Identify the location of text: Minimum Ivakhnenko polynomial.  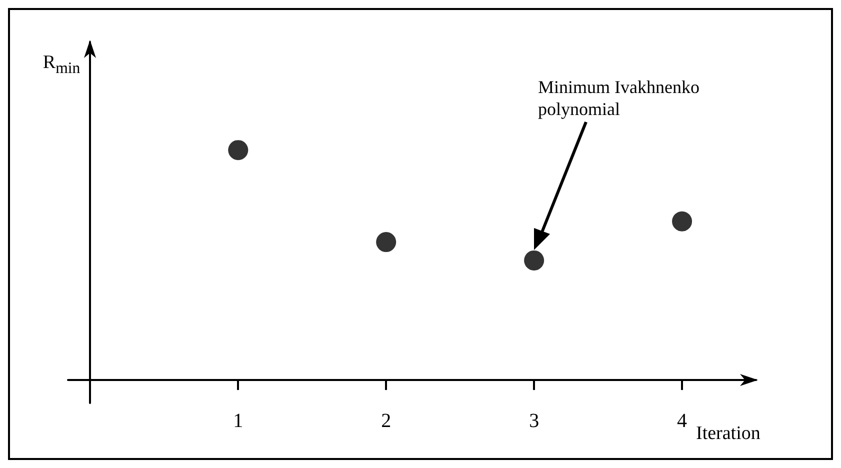
(619, 98).